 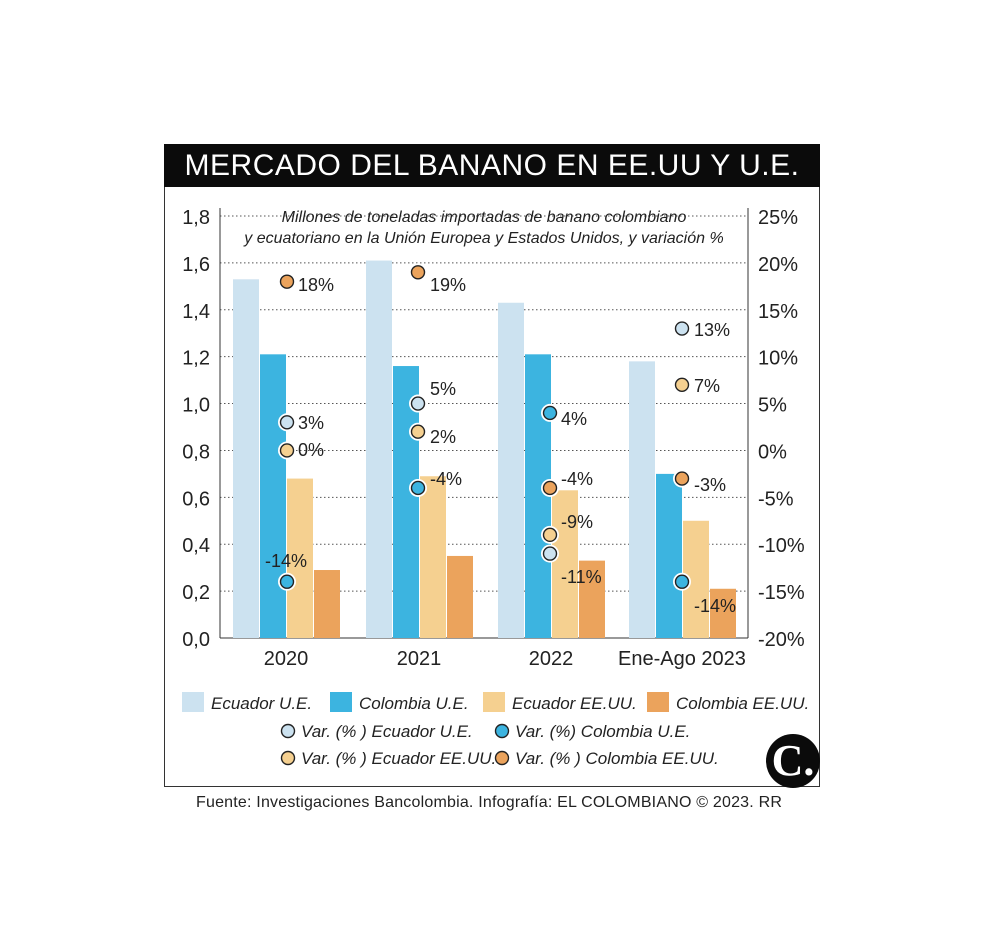 I want to click on y-left-tick-label: 1,8, so click(x=196, y=218).